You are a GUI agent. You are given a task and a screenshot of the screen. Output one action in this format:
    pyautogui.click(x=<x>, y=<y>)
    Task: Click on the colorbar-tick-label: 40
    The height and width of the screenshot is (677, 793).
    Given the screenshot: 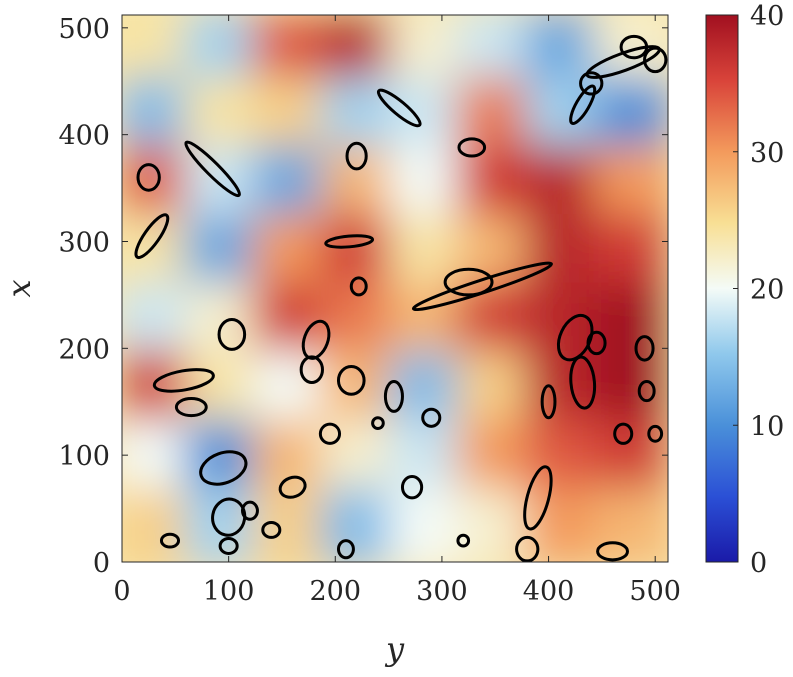 What is the action you would take?
    pyautogui.click(x=767, y=16)
    